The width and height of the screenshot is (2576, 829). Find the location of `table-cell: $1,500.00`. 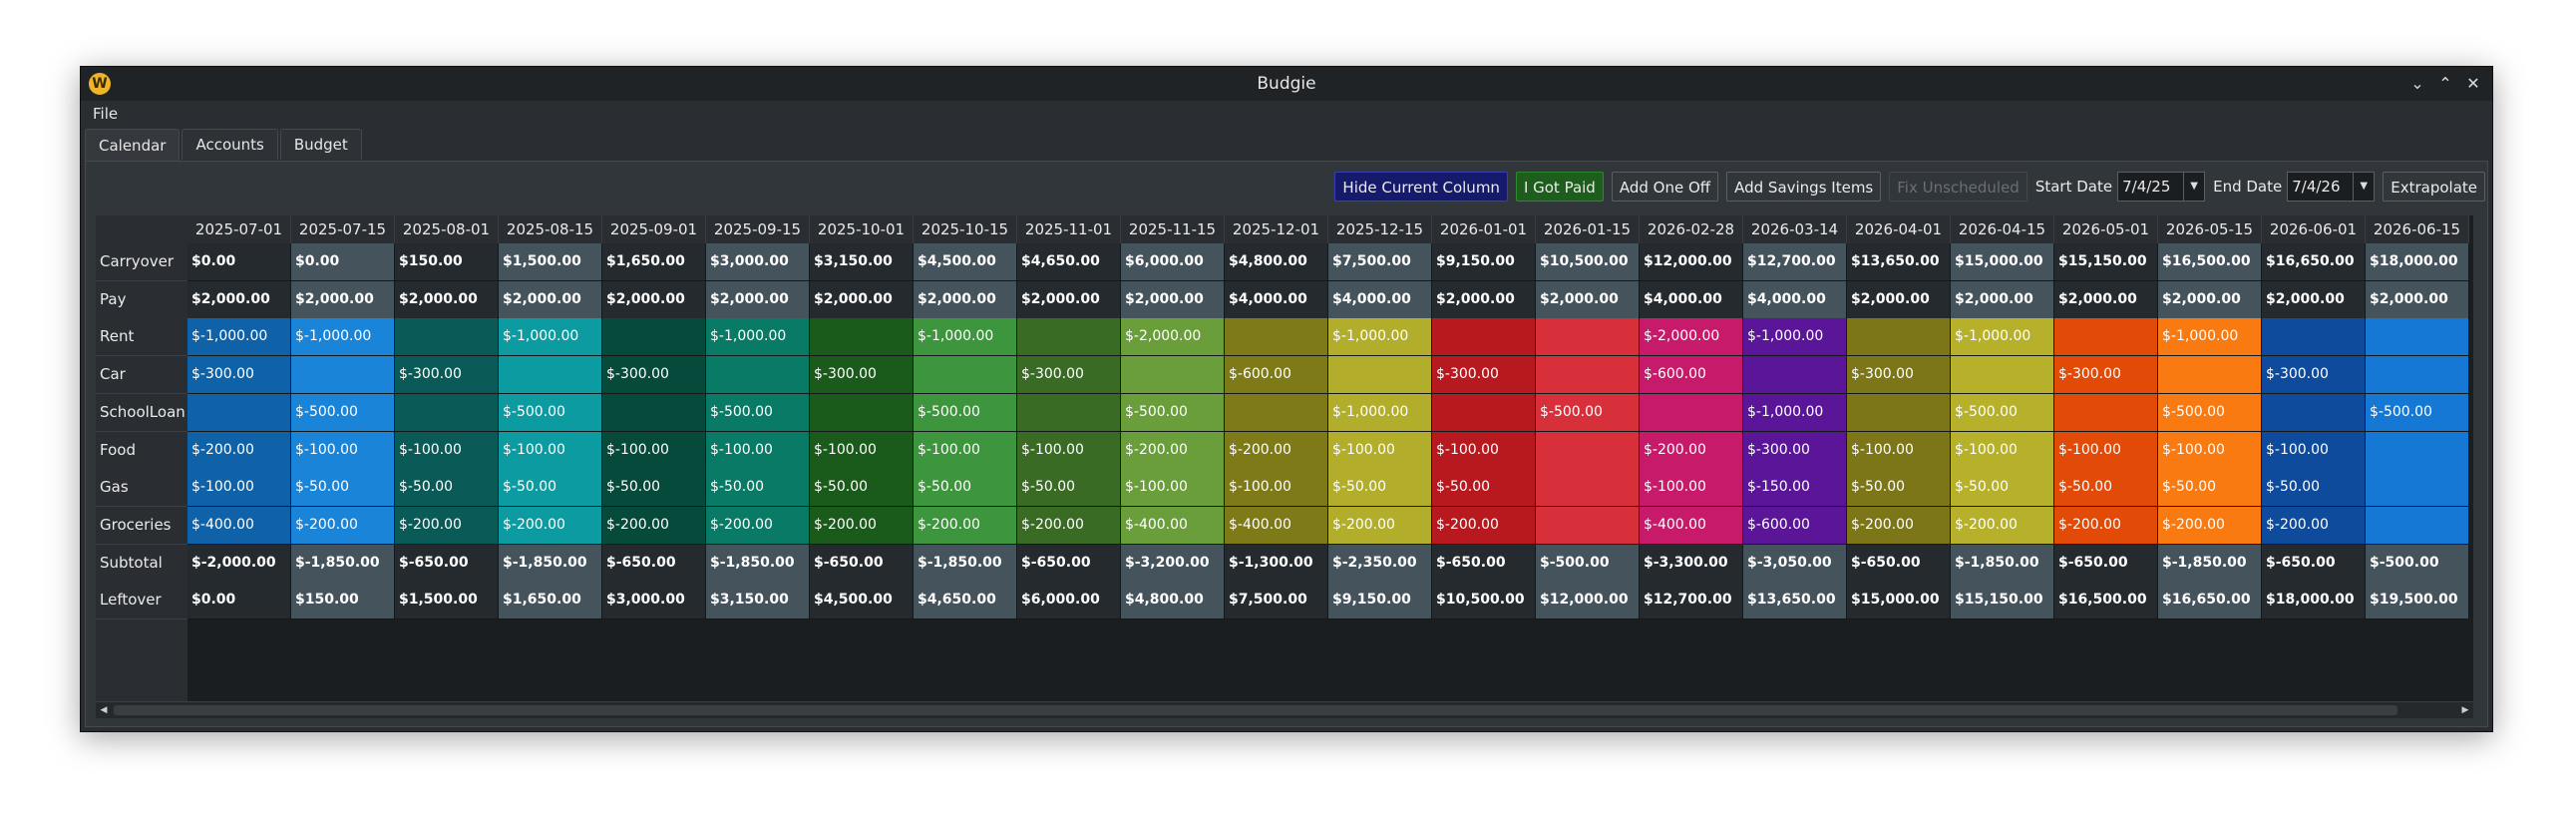

table-cell: $1,500.00 is located at coordinates (550, 262).